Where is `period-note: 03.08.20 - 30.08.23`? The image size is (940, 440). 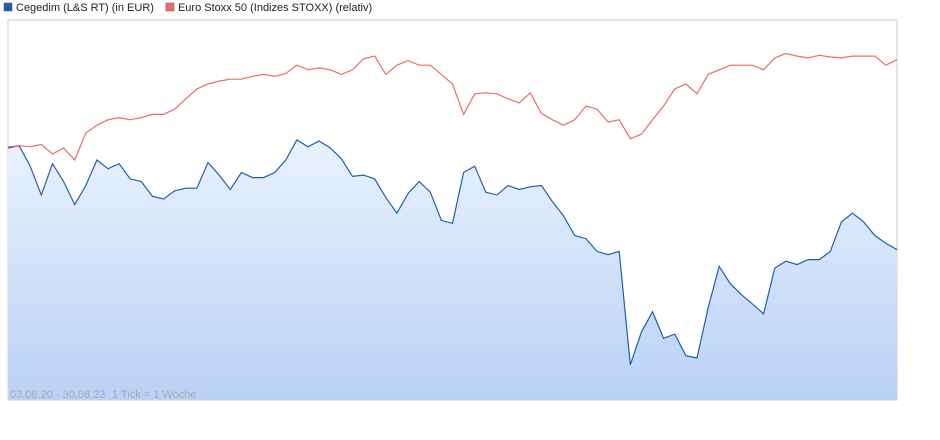 period-note: 03.08.20 - 30.08.23 is located at coordinates (57, 395).